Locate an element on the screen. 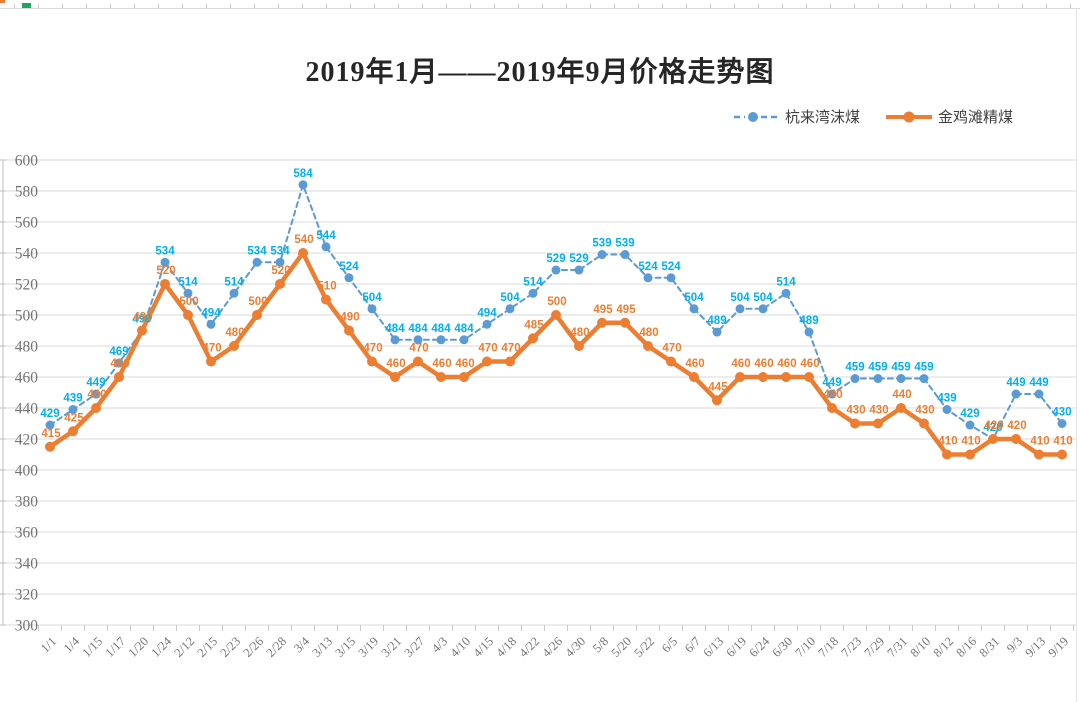  data-point-label: 524 is located at coordinates (648, 267).